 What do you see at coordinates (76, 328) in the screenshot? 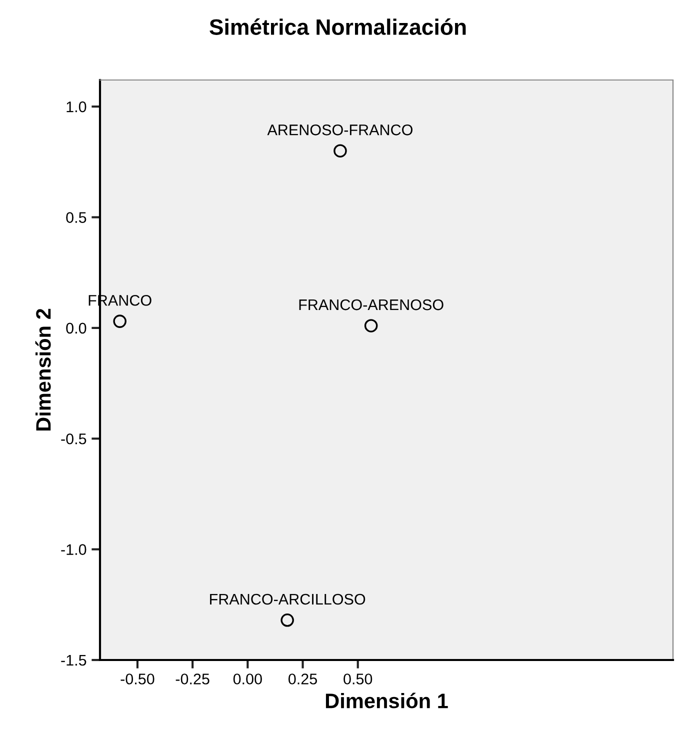
I see `y-tick-label: 0.0` at bounding box center [76, 328].